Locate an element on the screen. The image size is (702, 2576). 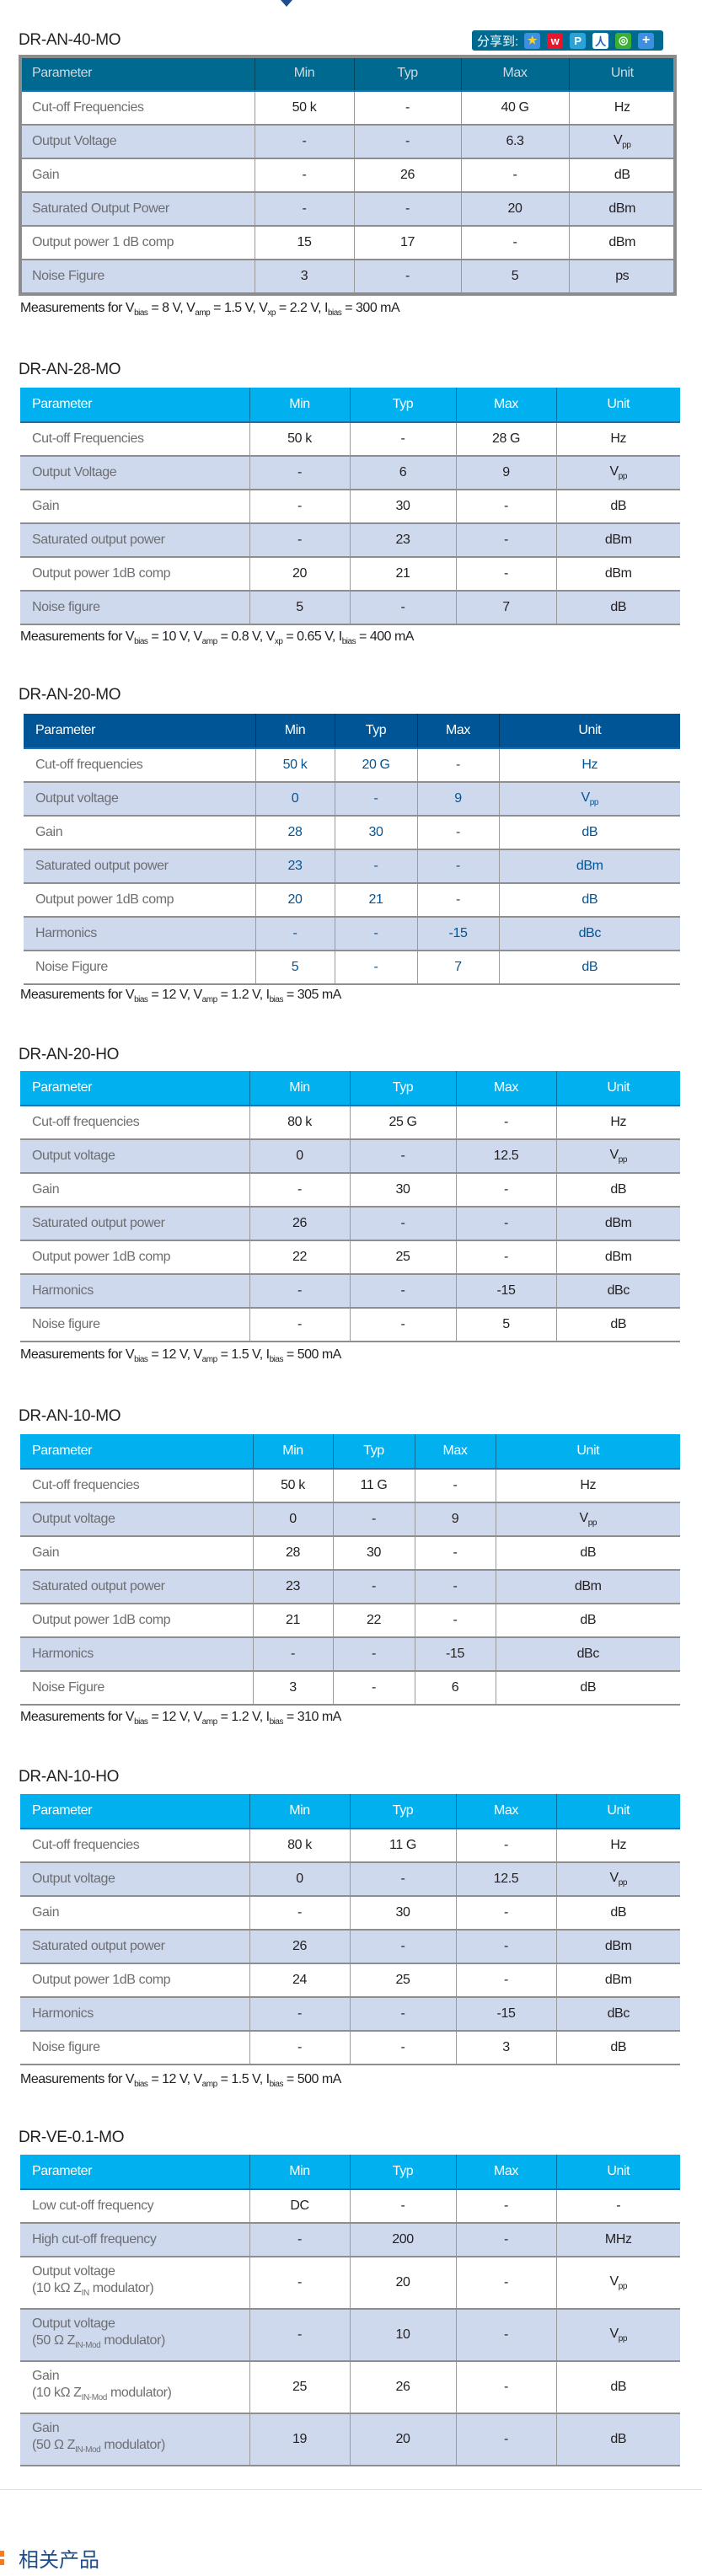
min-cell: 25 is located at coordinates (299, 2388).